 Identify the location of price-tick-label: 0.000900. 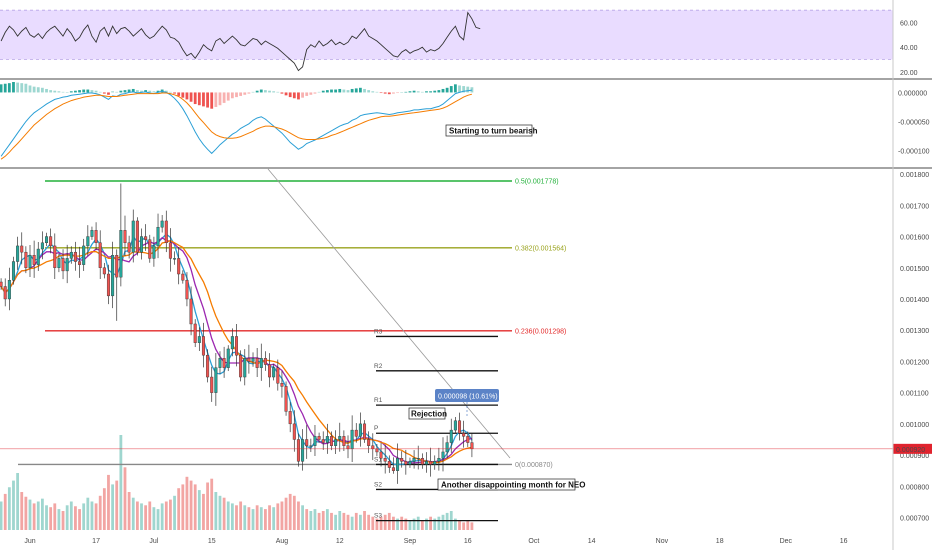
(914, 456).